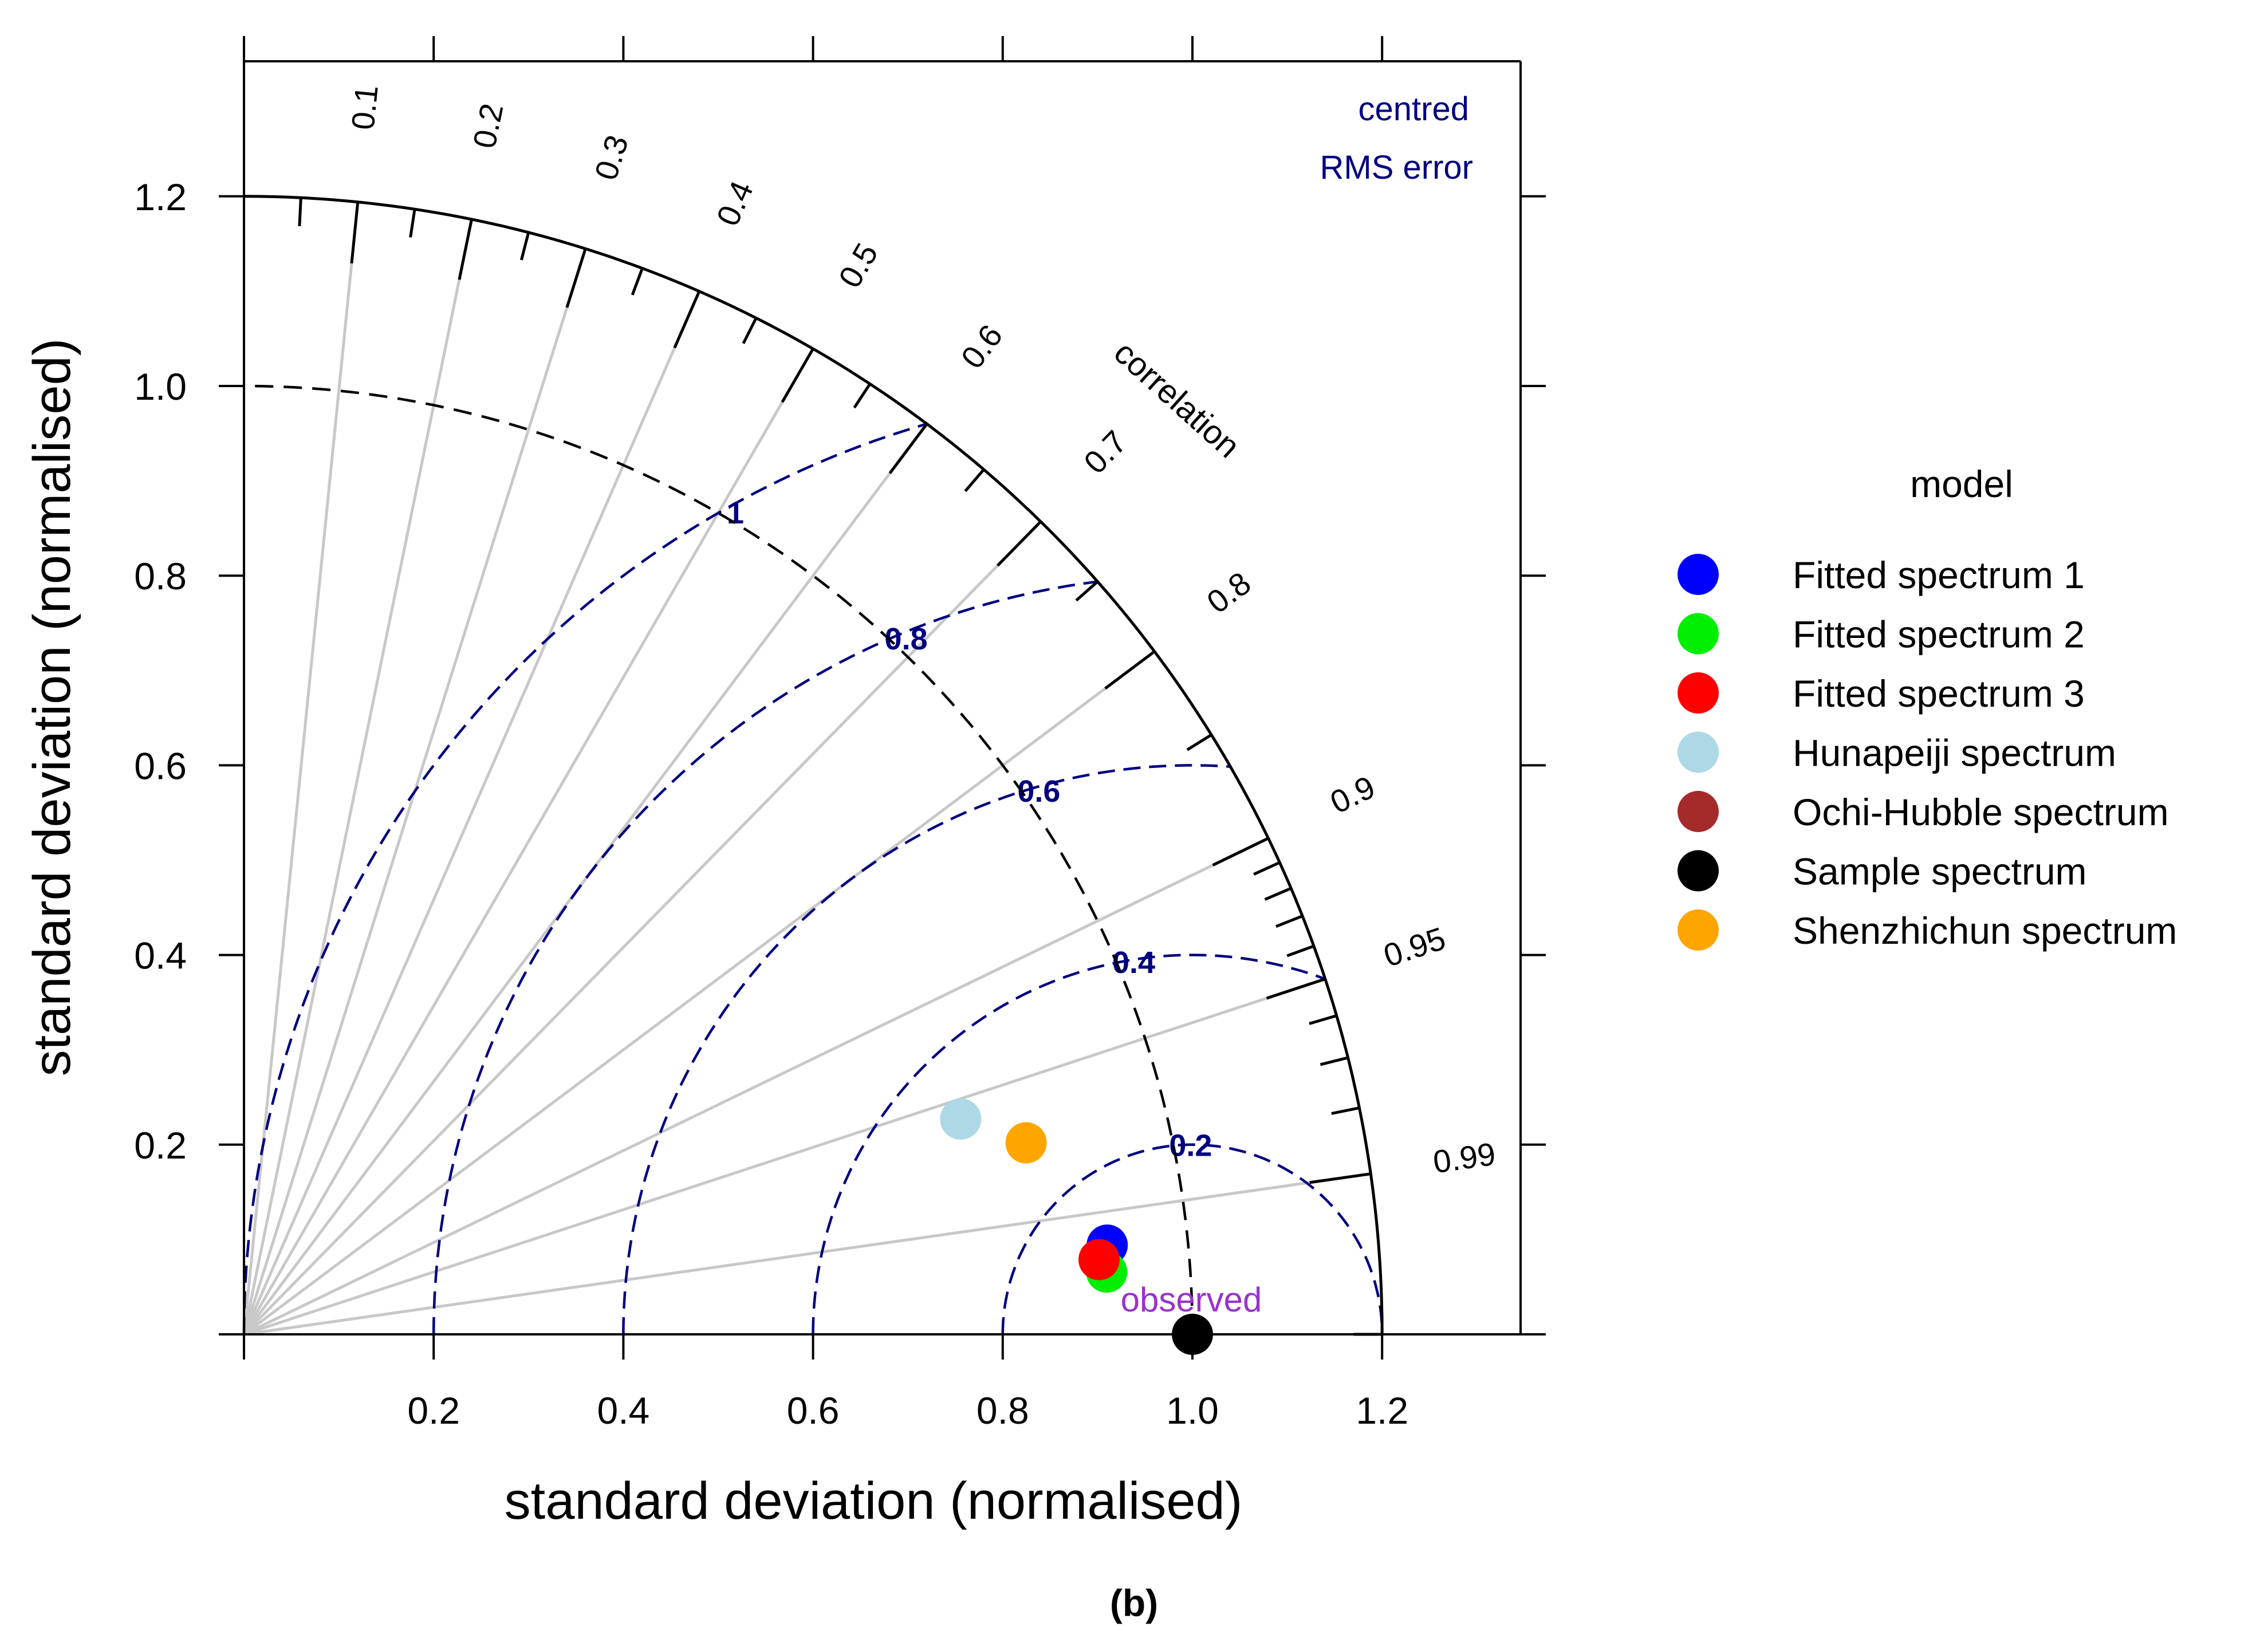  What do you see at coordinates (160, 576) in the screenshot?
I see `y-tick-label: 0.8` at bounding box center [160, 576].